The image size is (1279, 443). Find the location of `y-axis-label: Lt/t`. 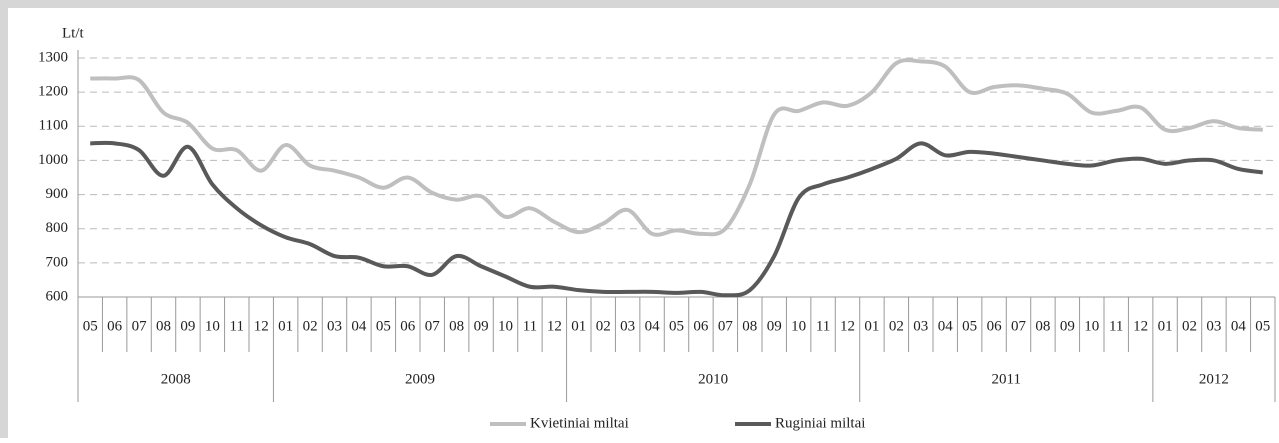

y-axis-label: Lt/t is located at coordinates (73, 33).